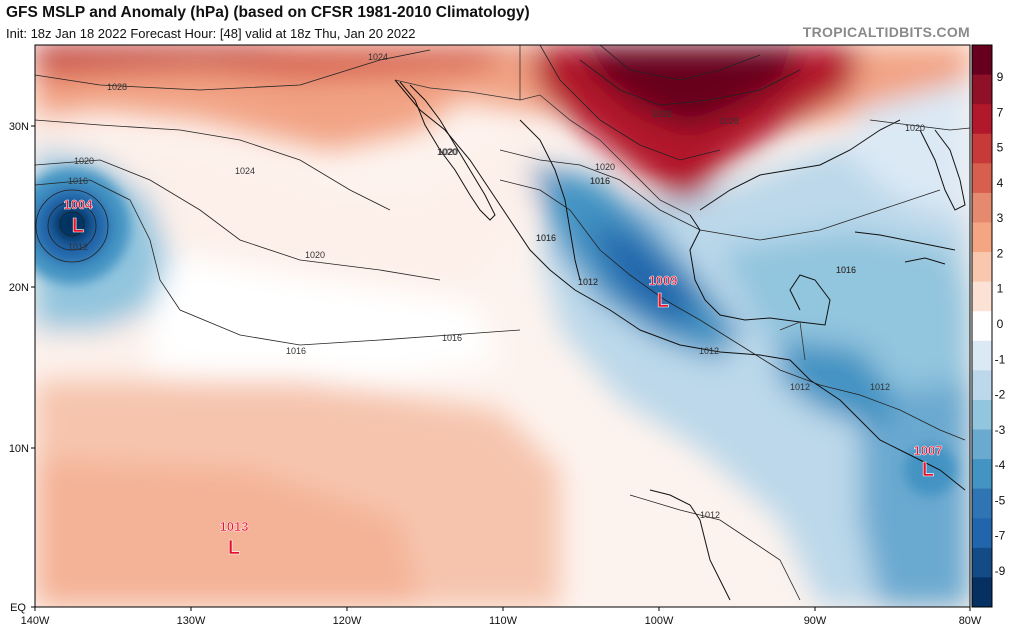 This screenshot has width=1024, height=628. What do you see at coordinates (886, 32) in the screenshot?
I see `source-credit: TROPICALTIDBITS.COM` at bounding box center [886, 32].